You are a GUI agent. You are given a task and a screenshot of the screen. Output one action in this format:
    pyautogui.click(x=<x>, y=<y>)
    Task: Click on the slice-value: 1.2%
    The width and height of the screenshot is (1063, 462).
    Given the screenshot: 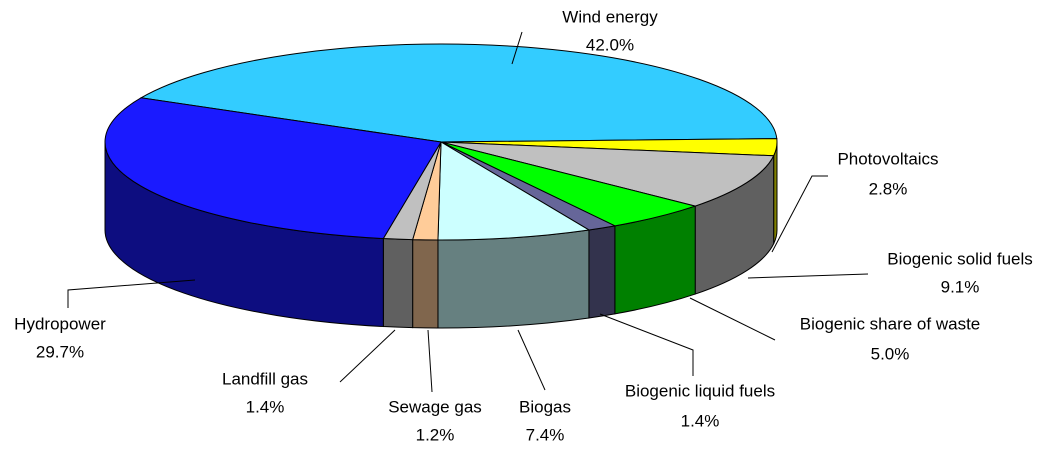 What is the action you would take?
    pyautogui.click(x=435, y=434)
    